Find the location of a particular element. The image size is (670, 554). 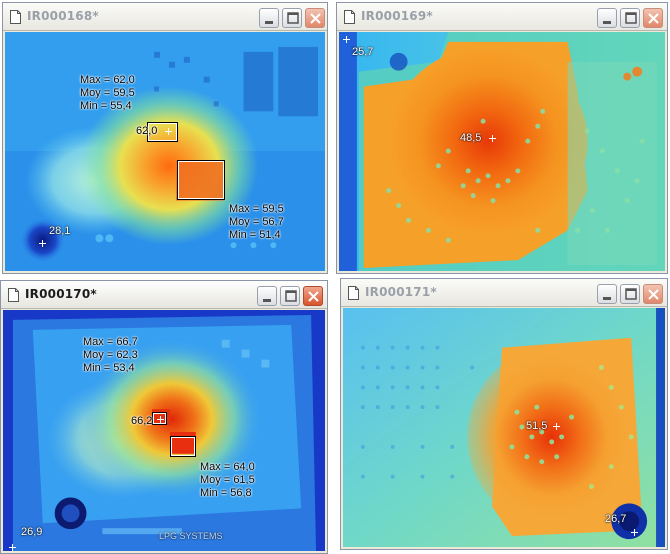

board-silkscreen: LPG SYSTEMS is located at coordinates (191, 536).